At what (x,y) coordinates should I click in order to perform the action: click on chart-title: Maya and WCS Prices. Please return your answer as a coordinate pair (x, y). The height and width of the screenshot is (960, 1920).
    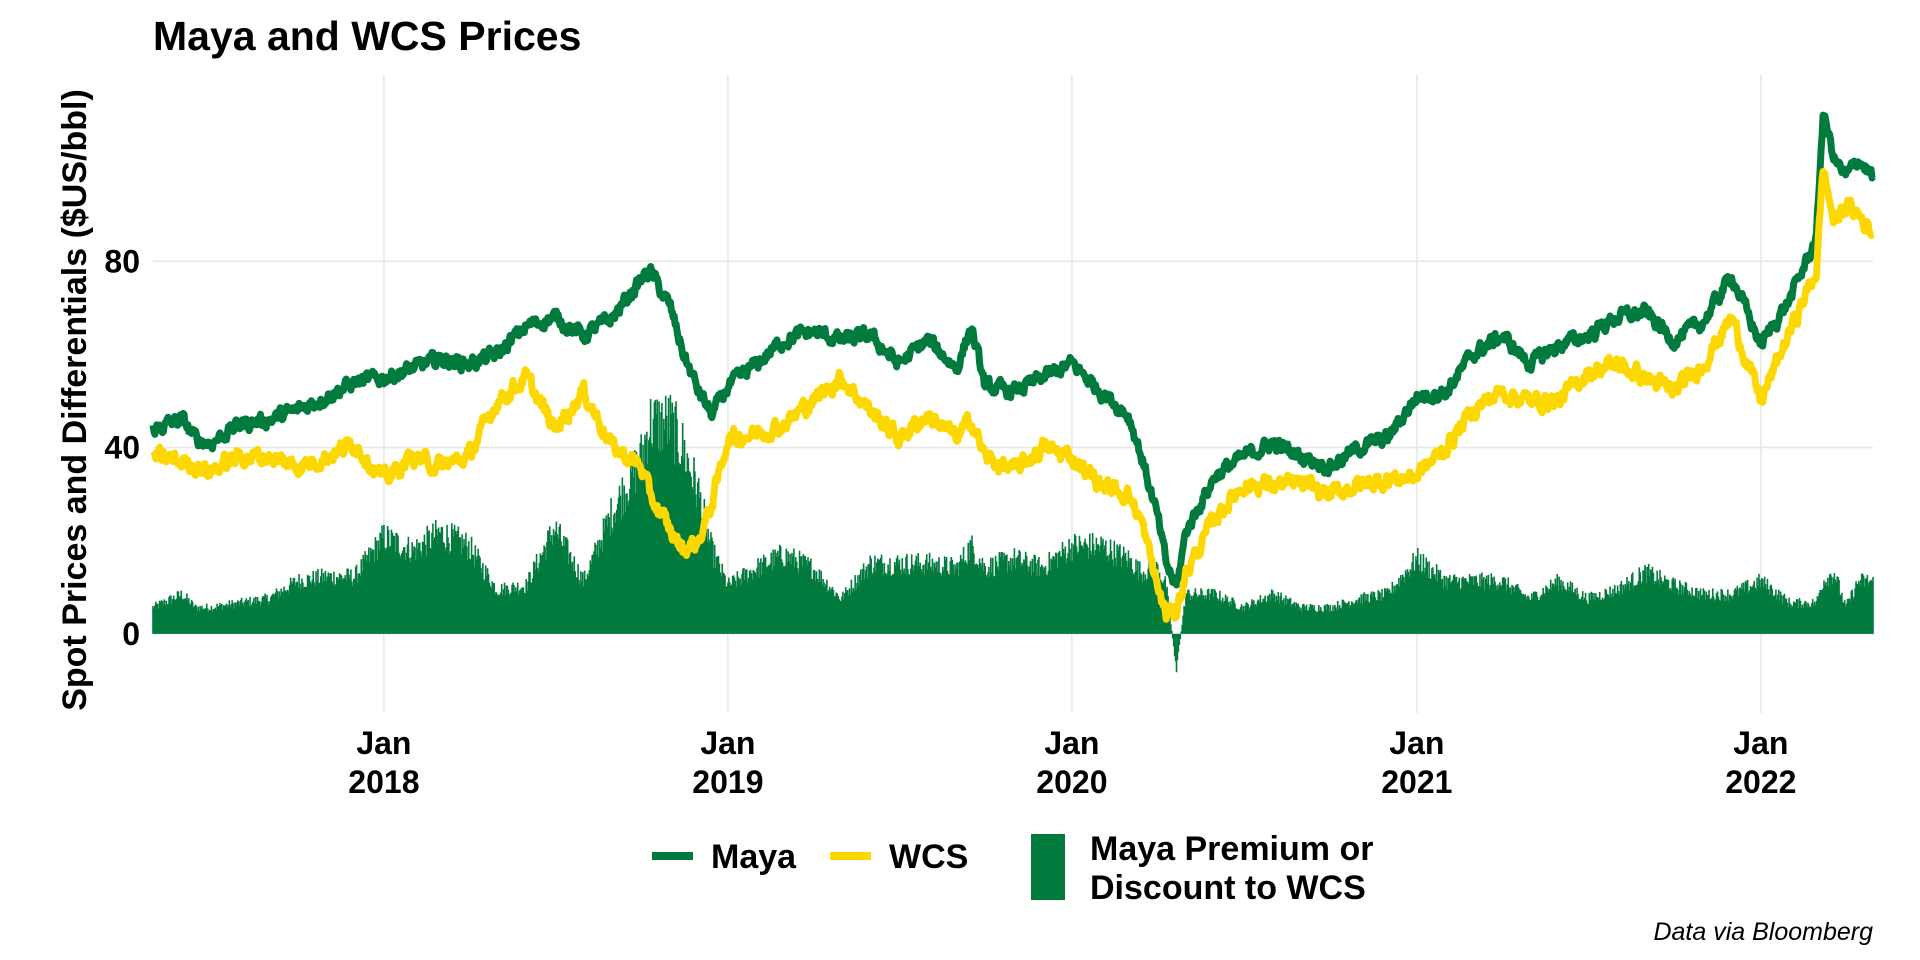
    Looking at the image, I should click on (367, 36).